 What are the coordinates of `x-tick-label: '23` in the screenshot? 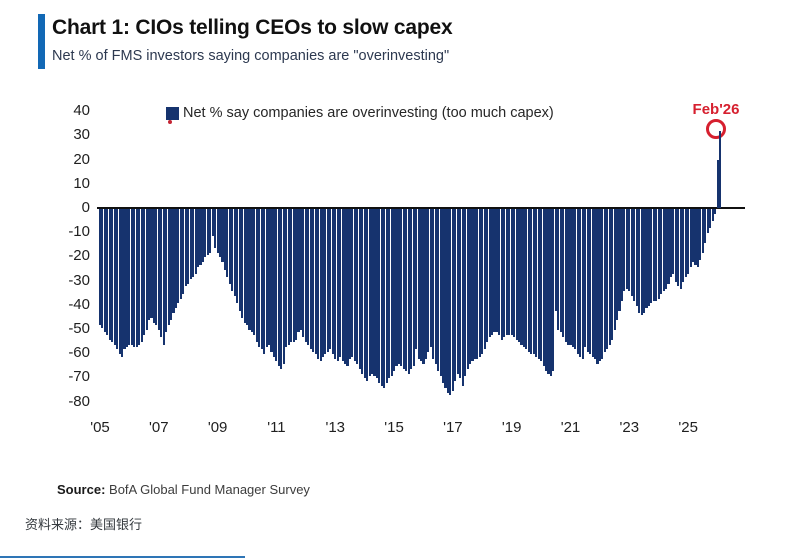 It's located at (629, 427).